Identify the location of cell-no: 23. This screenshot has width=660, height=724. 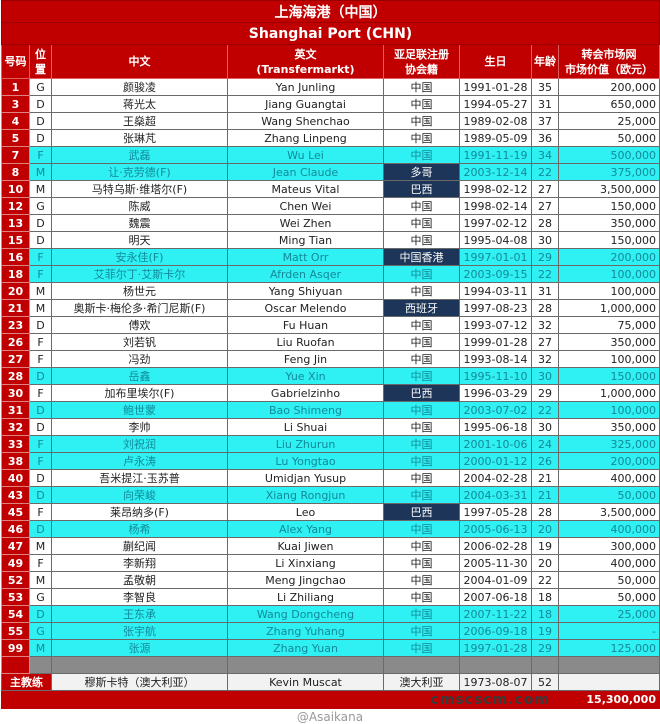
(15, 325).